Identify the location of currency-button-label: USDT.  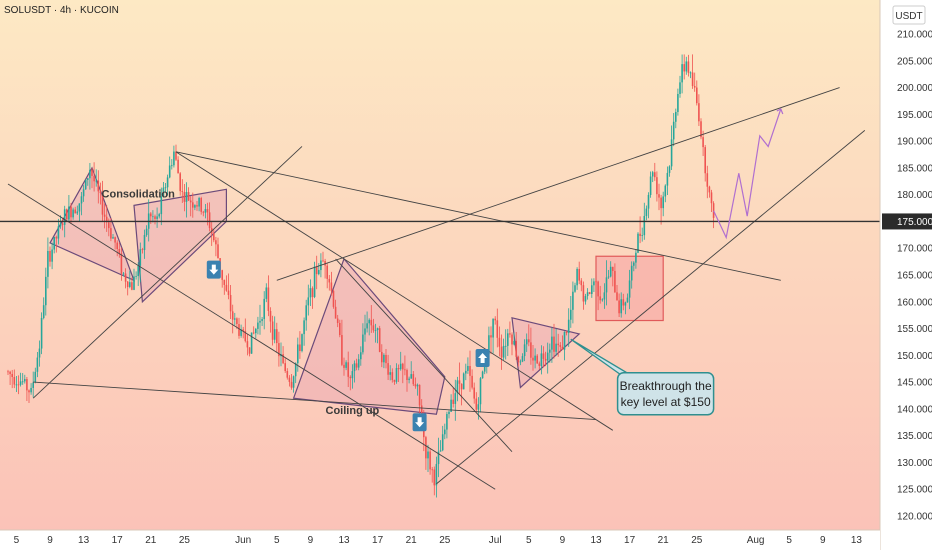
(908, 16).